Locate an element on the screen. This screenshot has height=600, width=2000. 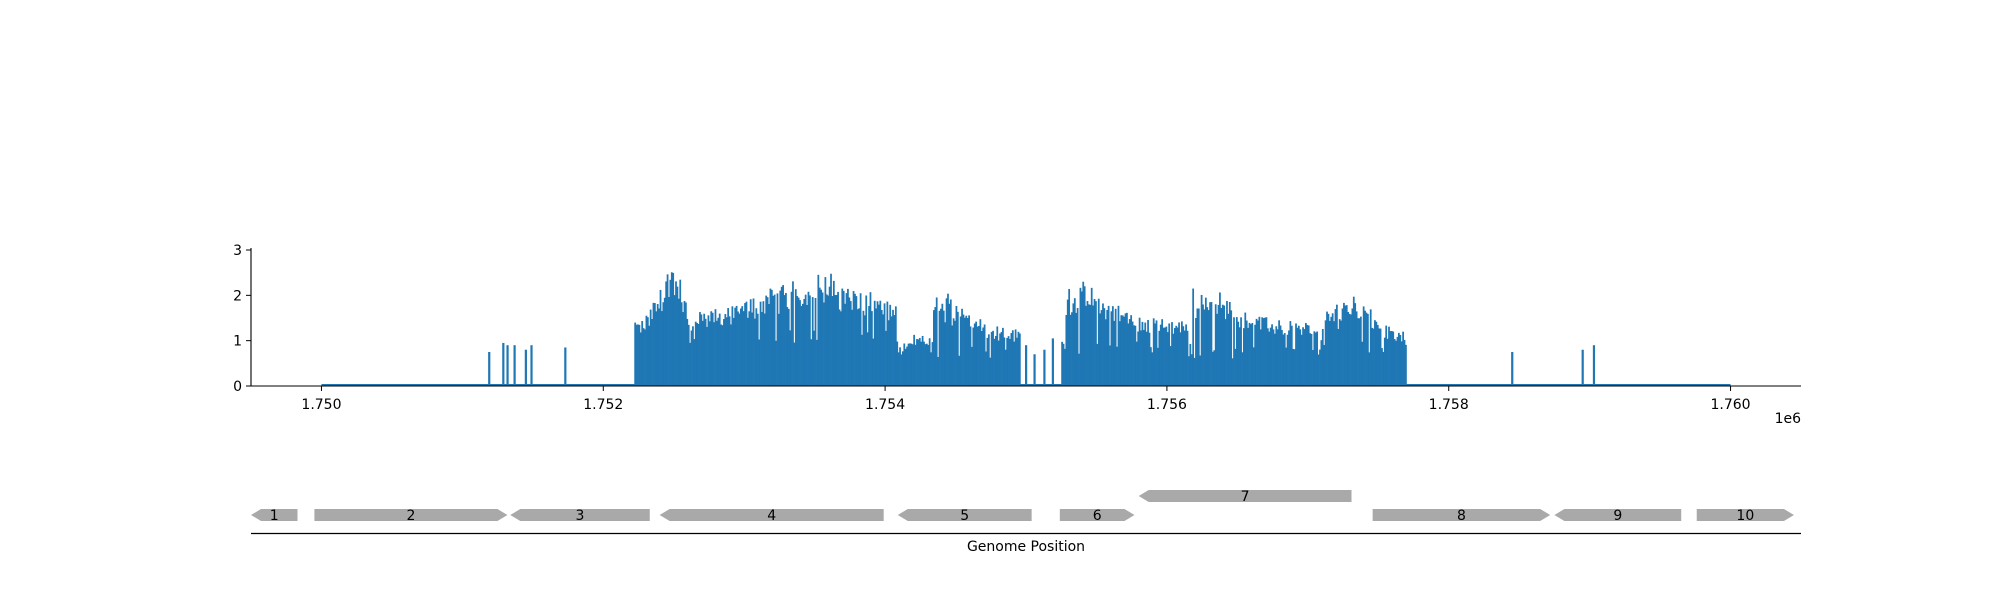
gene-label: 5 is located at coordinates (964, 516).